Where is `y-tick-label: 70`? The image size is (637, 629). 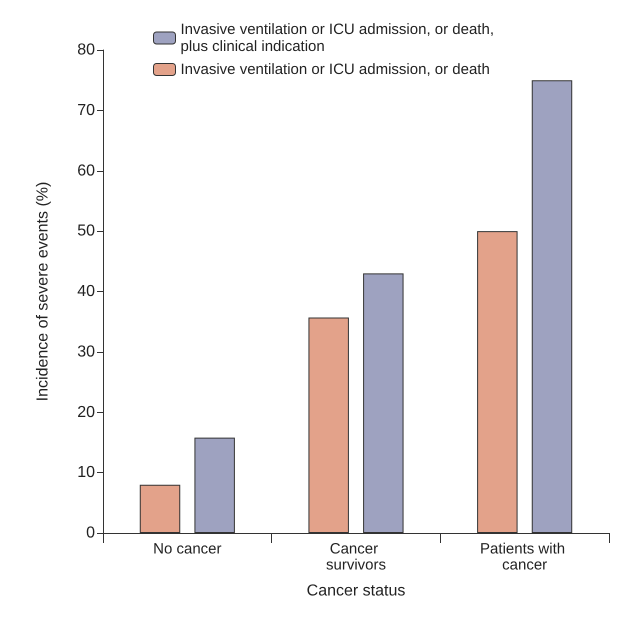
y-tick-label: 70 is located at coordinates (86, 110).